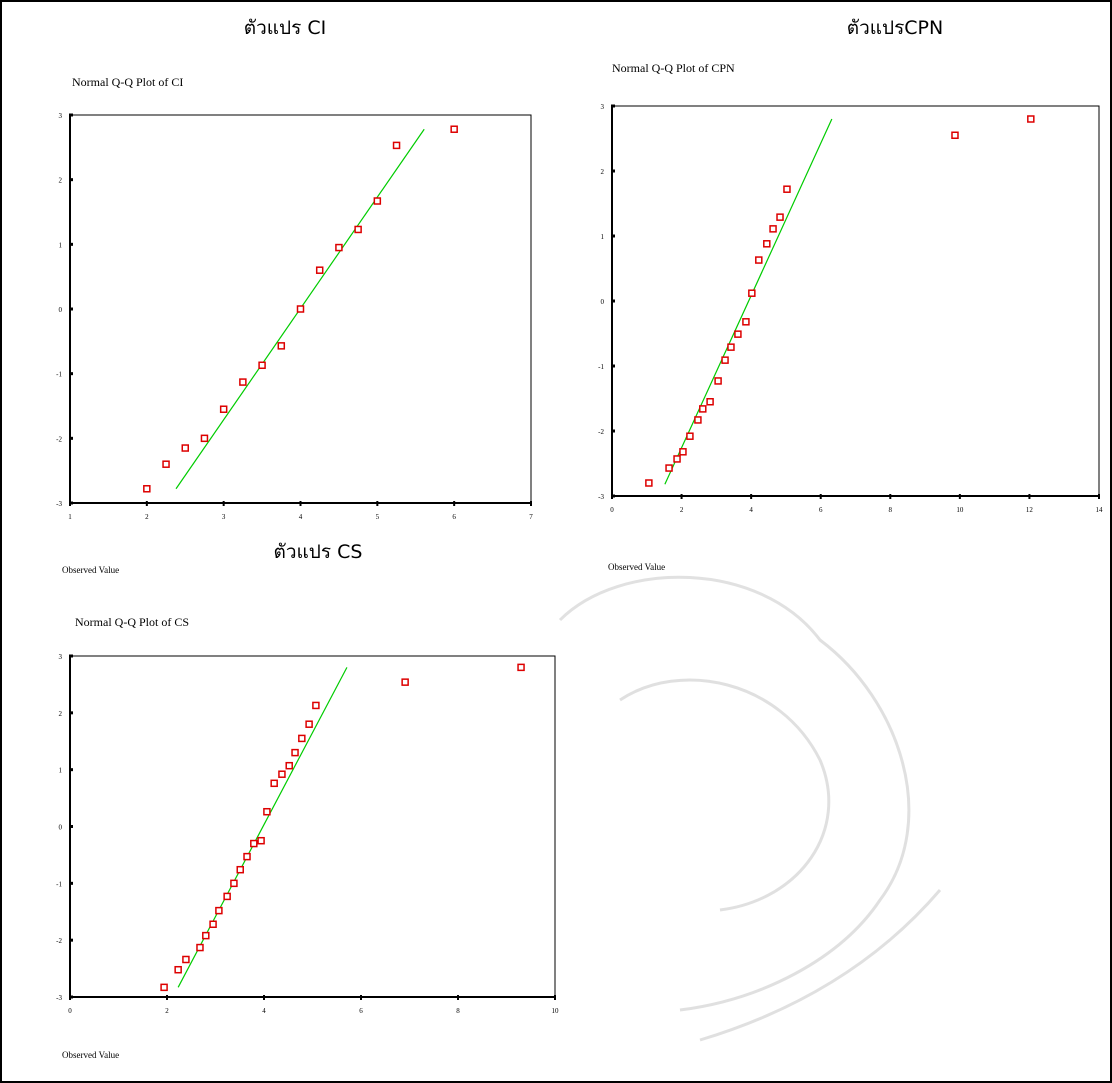 The height and width of the screenshot is (1083, 1112). What do you see at coordinates (61, 116) in the screenshot?
I see `y-tick-label: 3` at bounding box center [61, 116].